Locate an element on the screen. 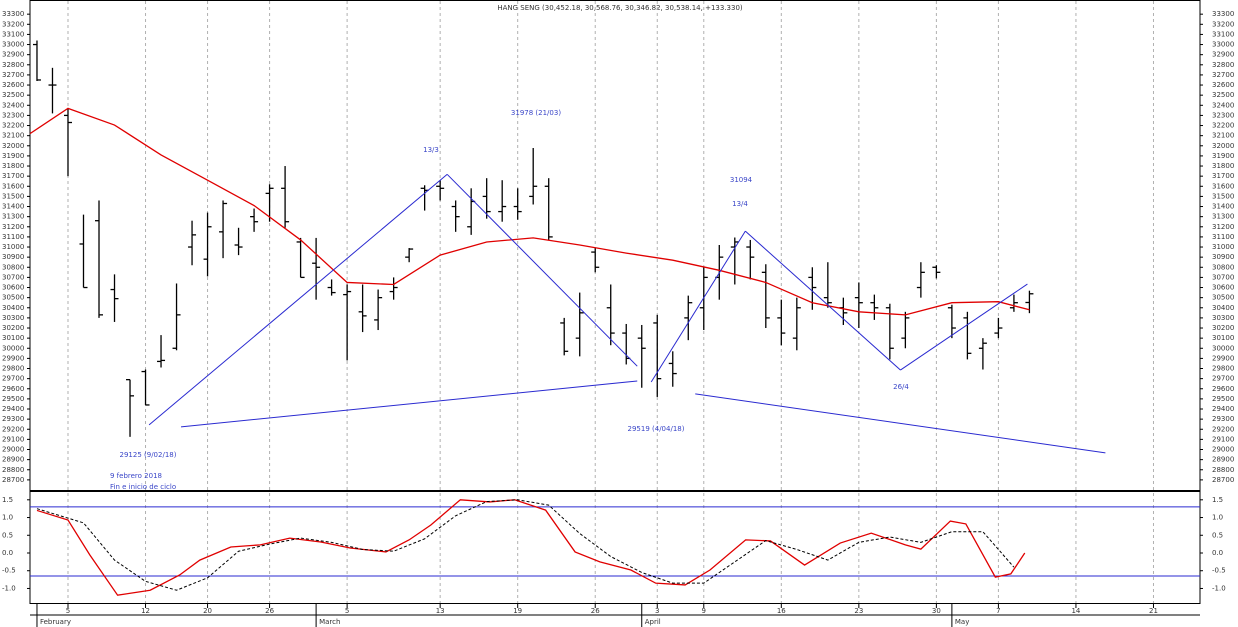 The height and width of the screenshot is (627, 1238). y-tick-label-right: 29900 is located at coordinates (1223, 358).